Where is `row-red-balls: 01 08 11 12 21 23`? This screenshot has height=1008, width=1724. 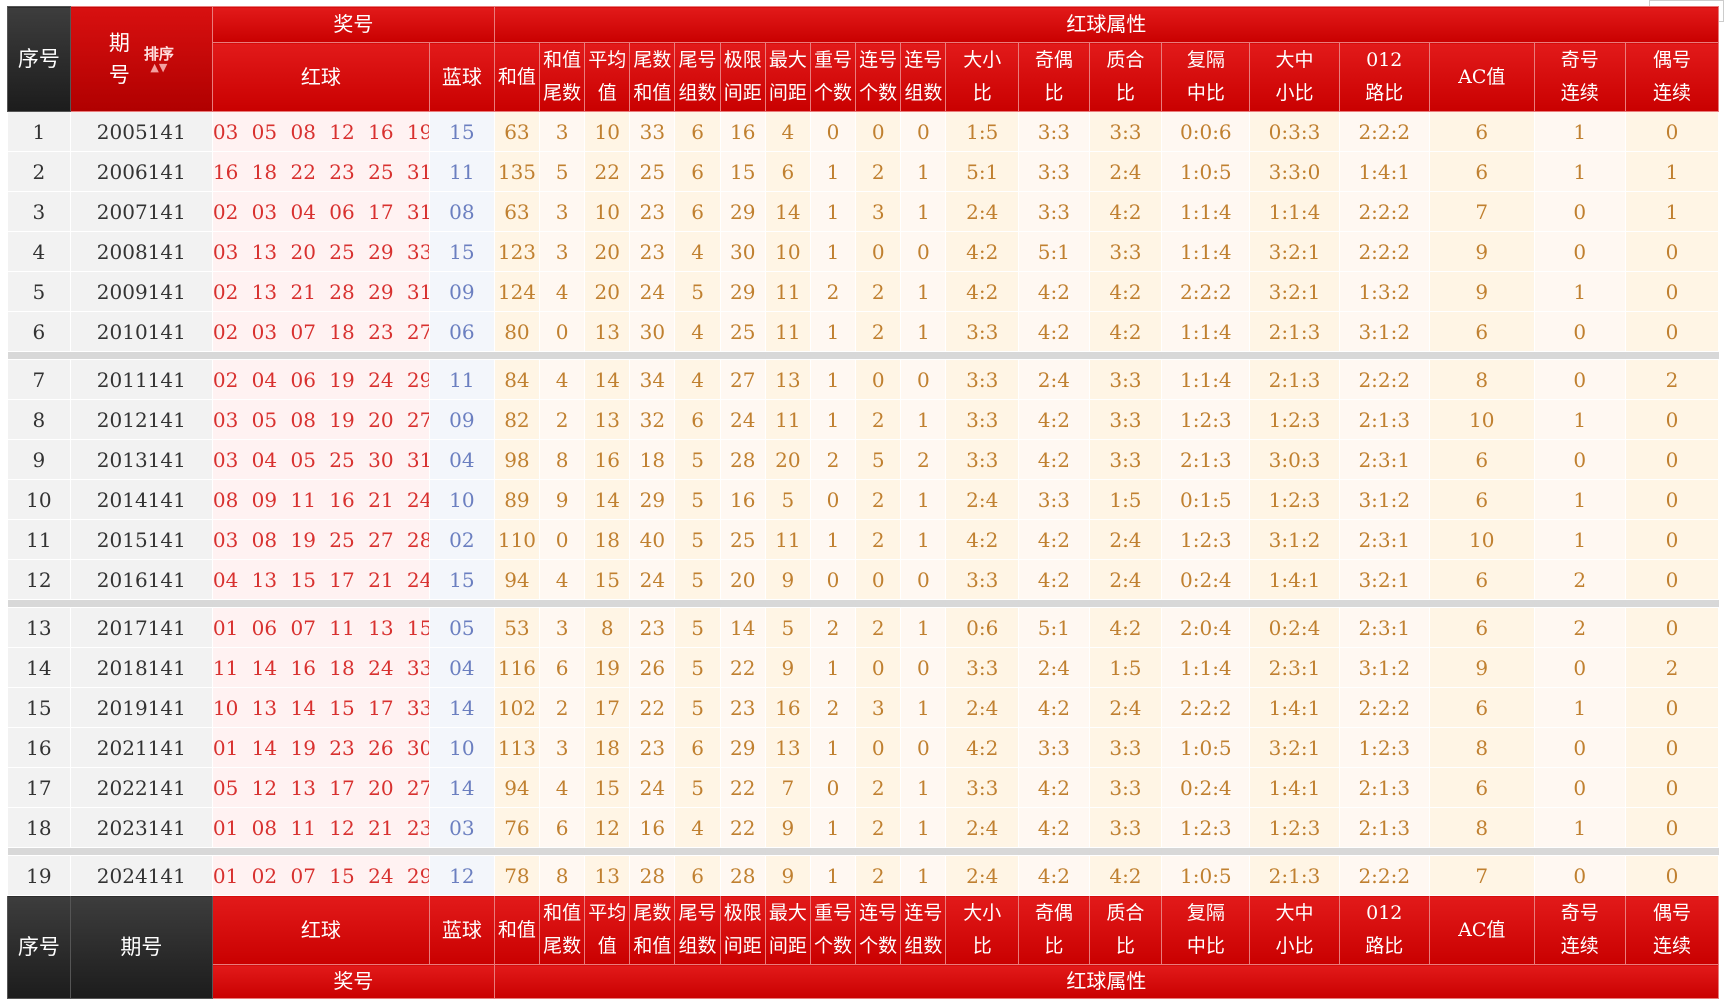 row-red-balls: 01 08 11 12 21 23 is located at coordinates (320, 827).